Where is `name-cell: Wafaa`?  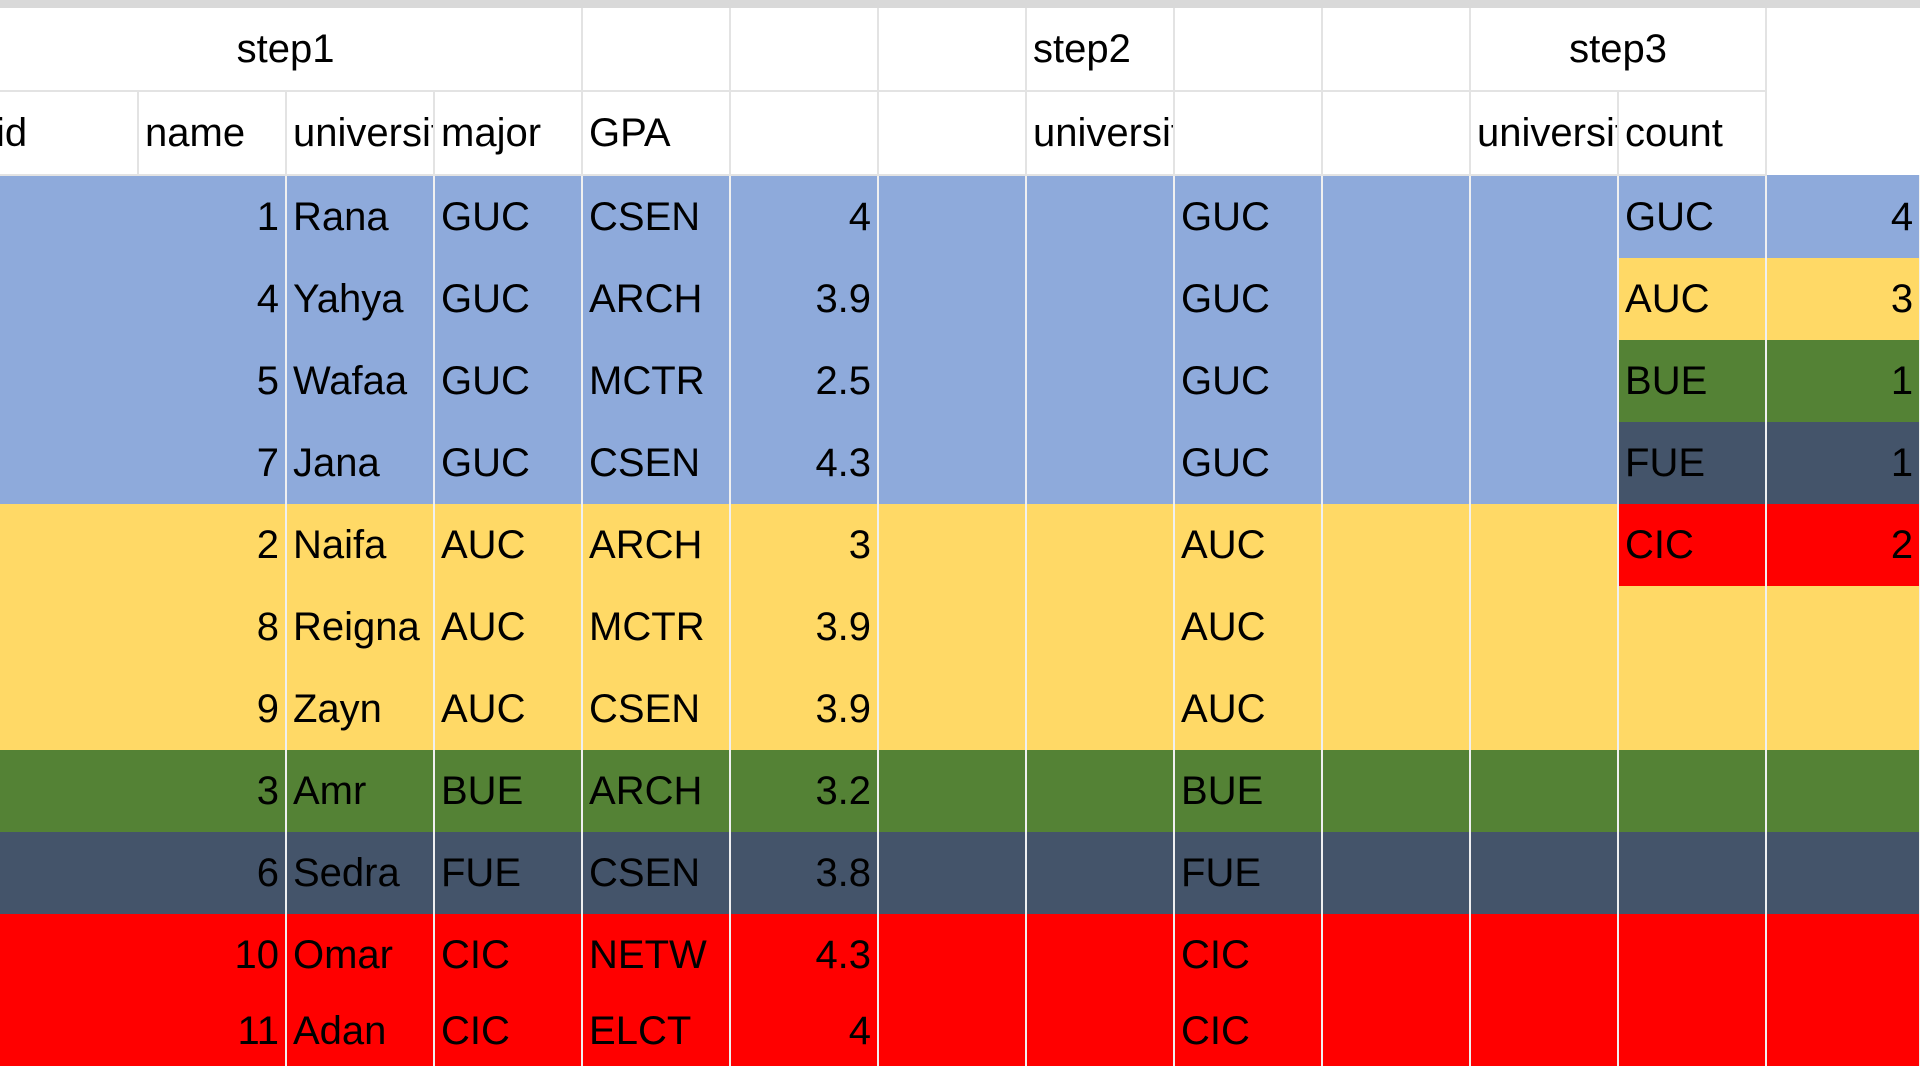
name-cell: Wafaa is located at coordinates (360, 381).